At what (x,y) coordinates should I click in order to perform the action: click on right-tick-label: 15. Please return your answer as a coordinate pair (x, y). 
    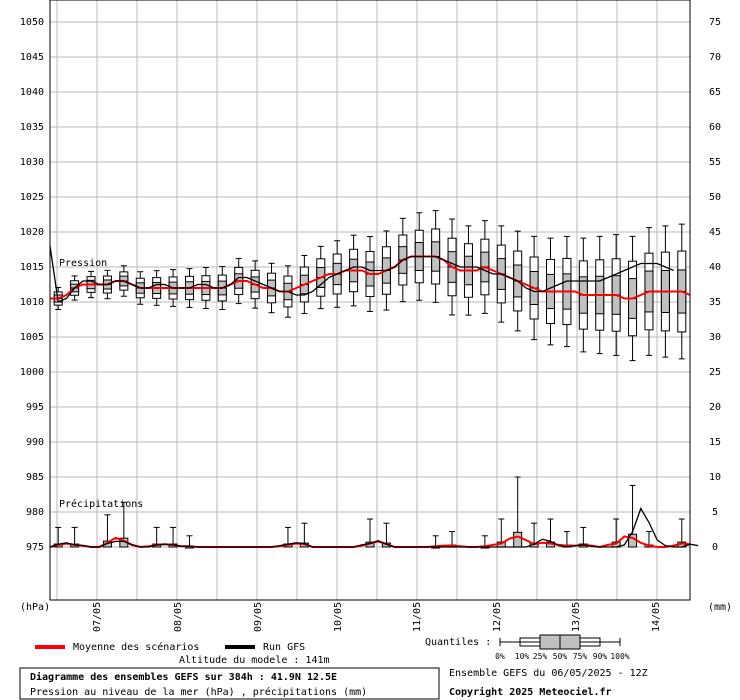
    Looking at the image, I should click on (715, 442).